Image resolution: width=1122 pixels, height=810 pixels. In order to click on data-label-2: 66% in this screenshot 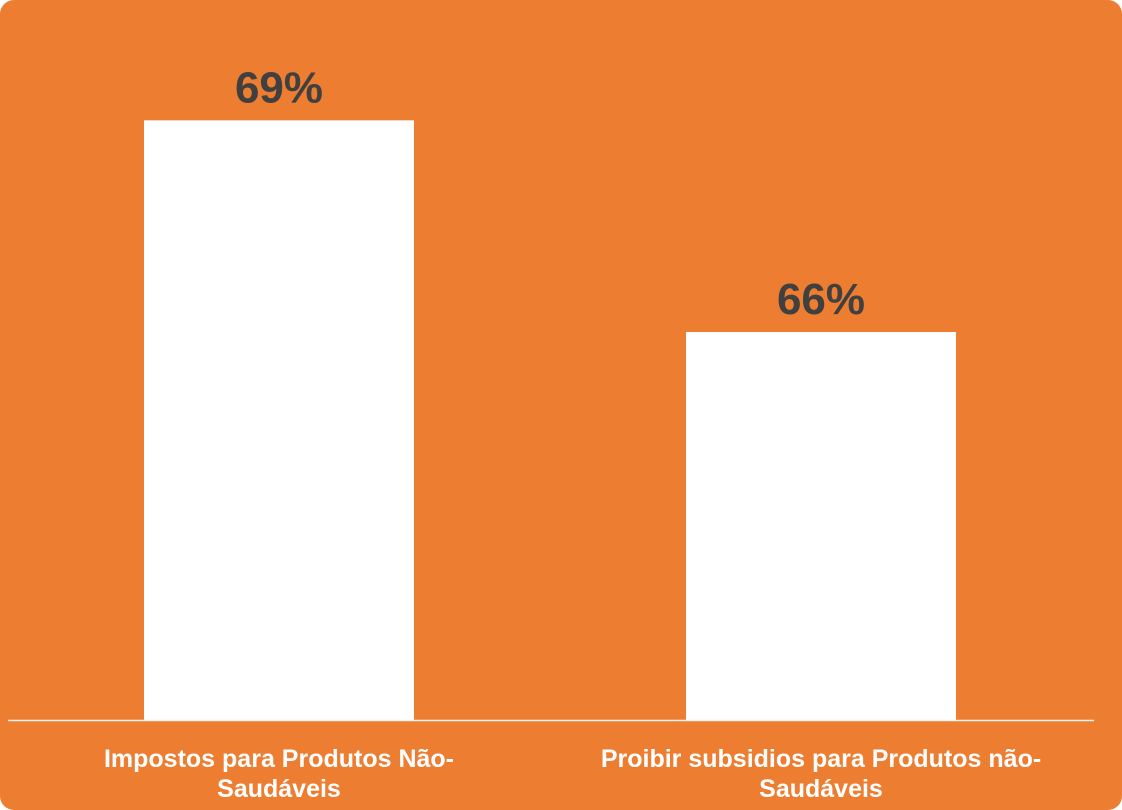, I will do `click(821, 299)`.